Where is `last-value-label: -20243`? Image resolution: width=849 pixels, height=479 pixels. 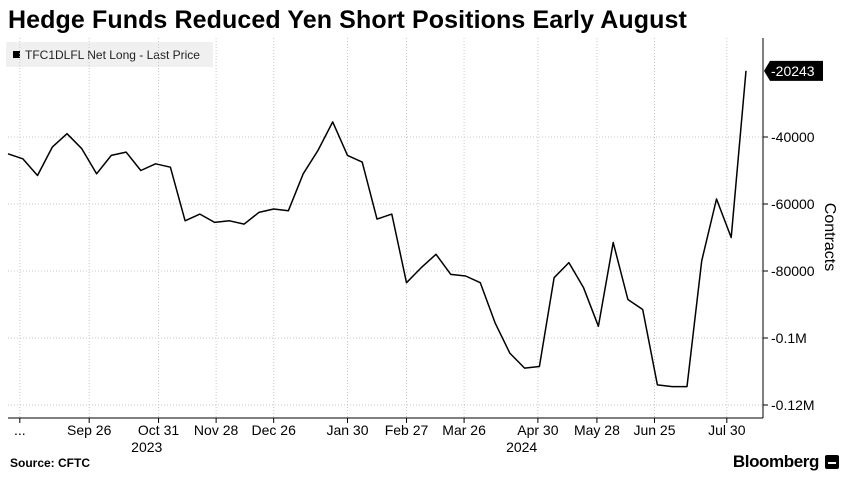
last-value-label: -20243 is located at coordinates (793, 71).